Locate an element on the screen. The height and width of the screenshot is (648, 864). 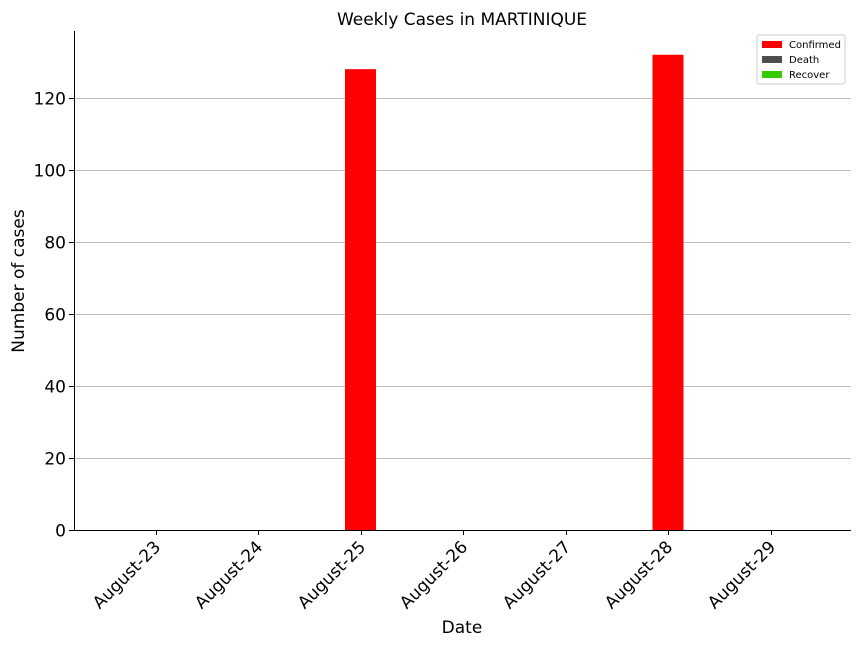
x-tick-label: August-25 is located at coordinates (332, 575).